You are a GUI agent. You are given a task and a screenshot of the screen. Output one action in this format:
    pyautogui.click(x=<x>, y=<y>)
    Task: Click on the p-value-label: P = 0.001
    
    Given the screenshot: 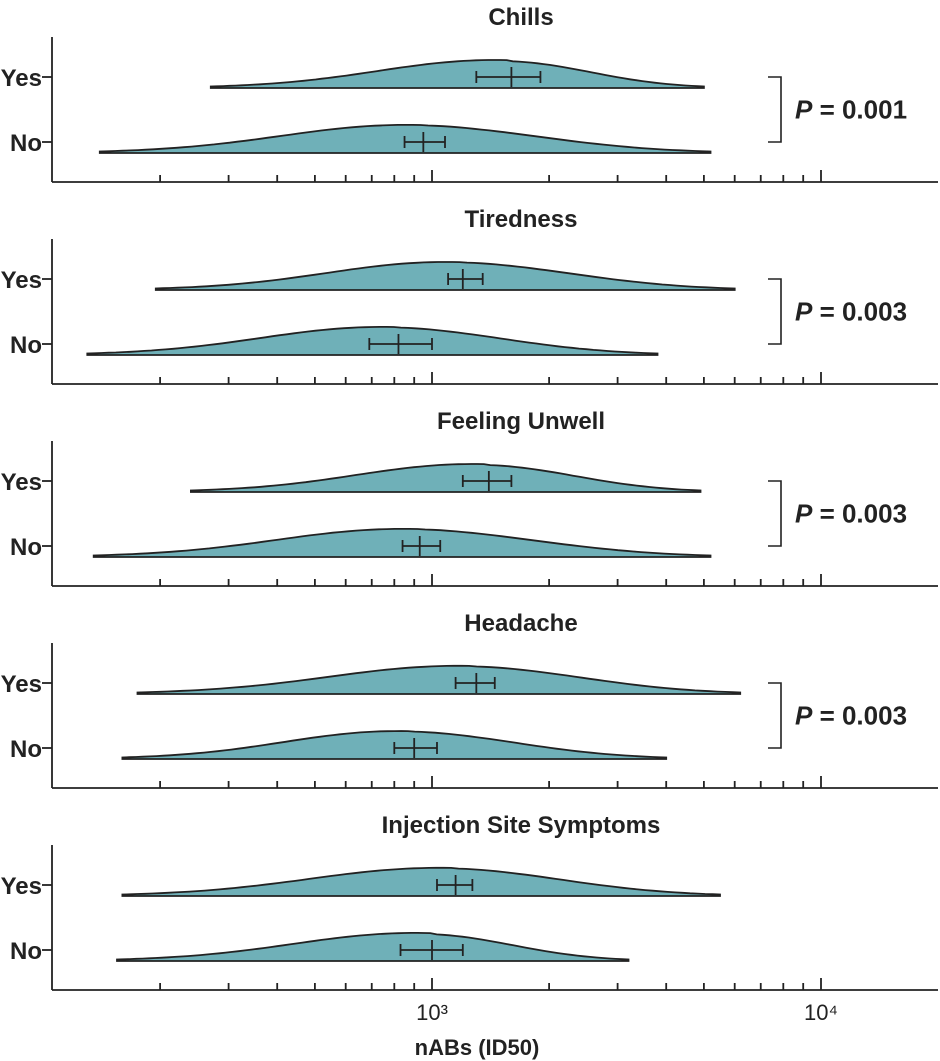 What is the action you would take?
    pyautogui.click(x=851, y=110)
    